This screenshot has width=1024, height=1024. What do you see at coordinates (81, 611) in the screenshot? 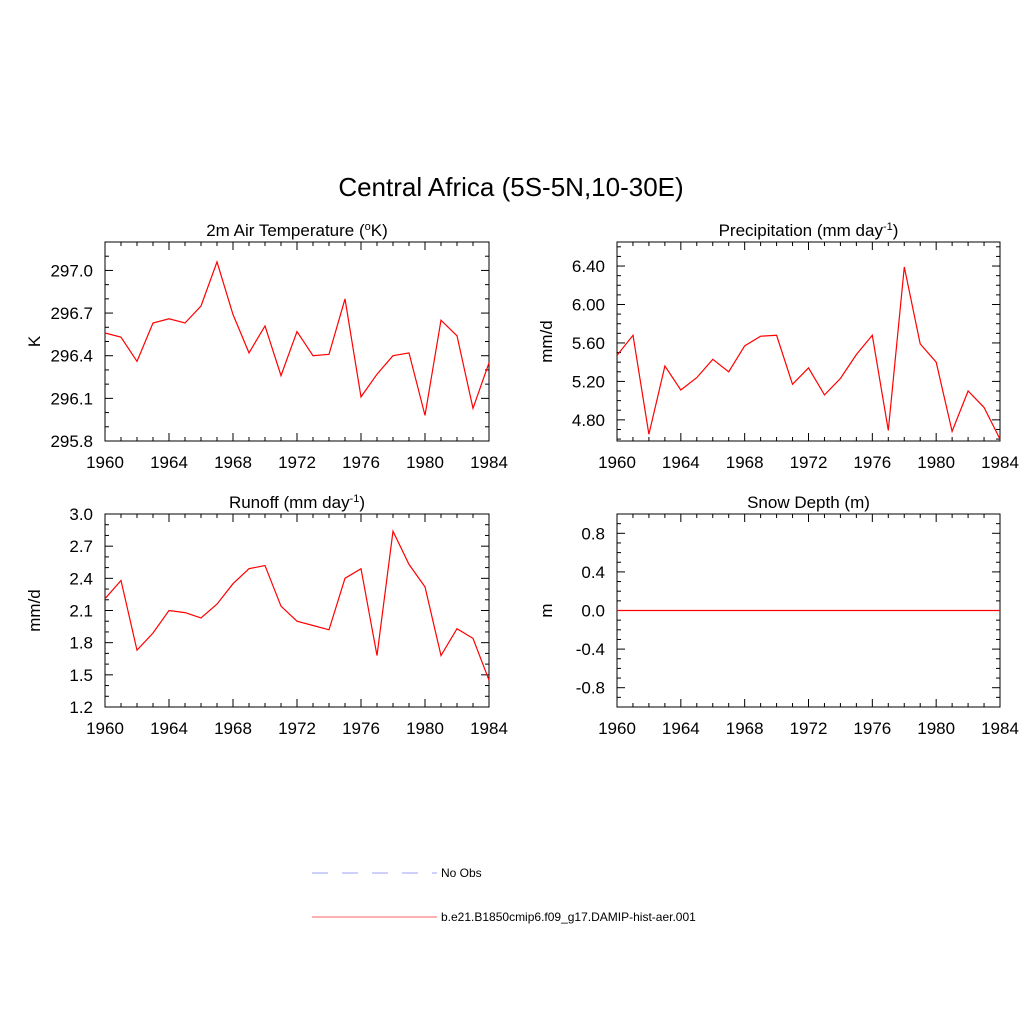
I see `y-tick-label: 2.1` at bounding box center [81, 611].